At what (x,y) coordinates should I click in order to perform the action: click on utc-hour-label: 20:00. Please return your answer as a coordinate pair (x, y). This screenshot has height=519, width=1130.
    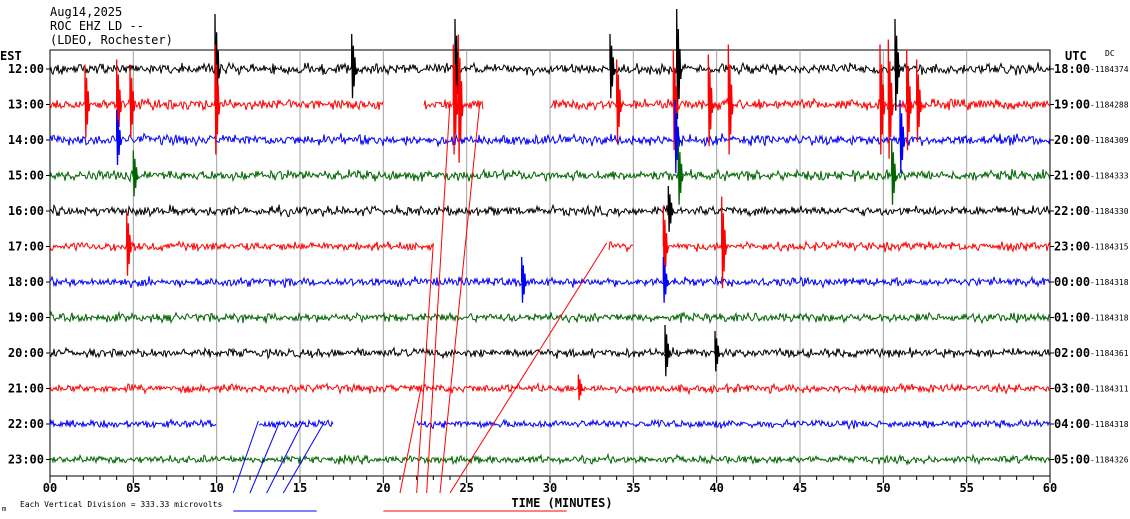
    Looking at the image, I should click on (1072, 140).